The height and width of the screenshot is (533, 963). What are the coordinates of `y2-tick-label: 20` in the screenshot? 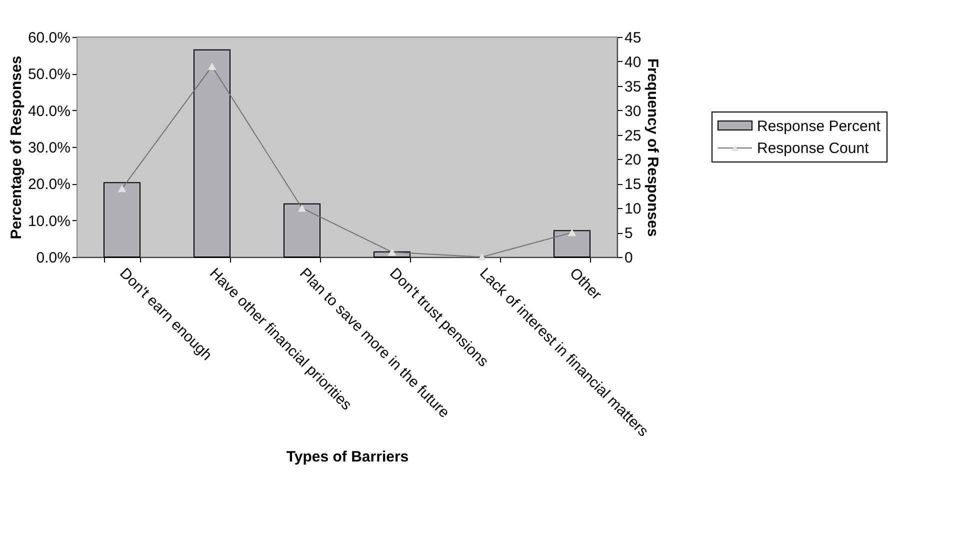 It's located at (633, 160).